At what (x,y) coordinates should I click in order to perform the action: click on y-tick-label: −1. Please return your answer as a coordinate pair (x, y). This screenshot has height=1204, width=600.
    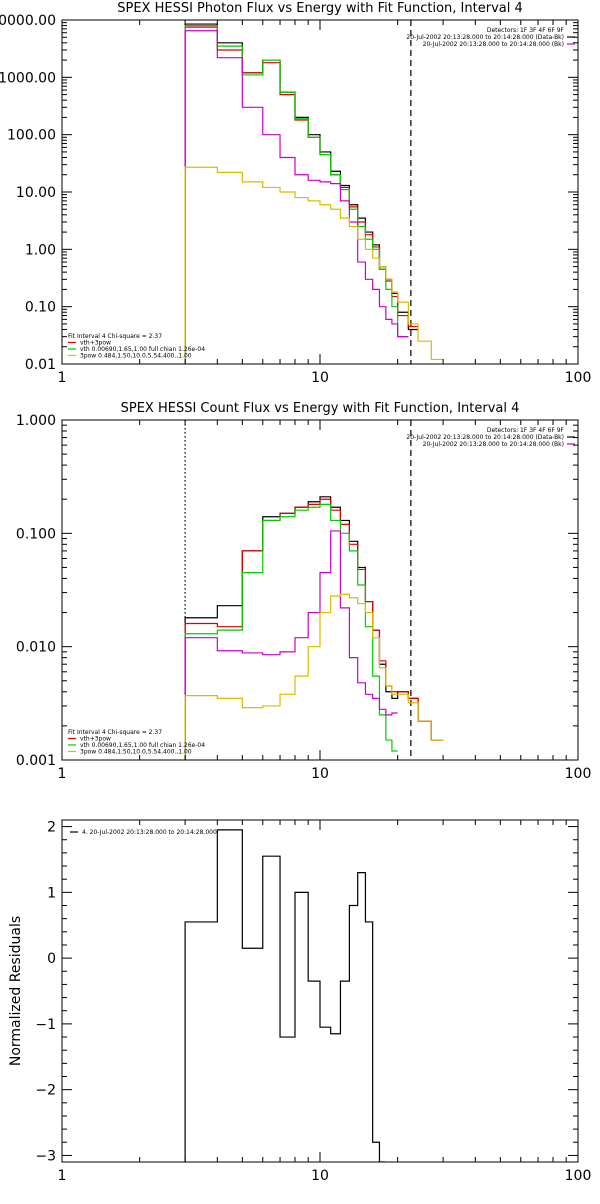
    Looking at the image, I should click on (45, 1025).